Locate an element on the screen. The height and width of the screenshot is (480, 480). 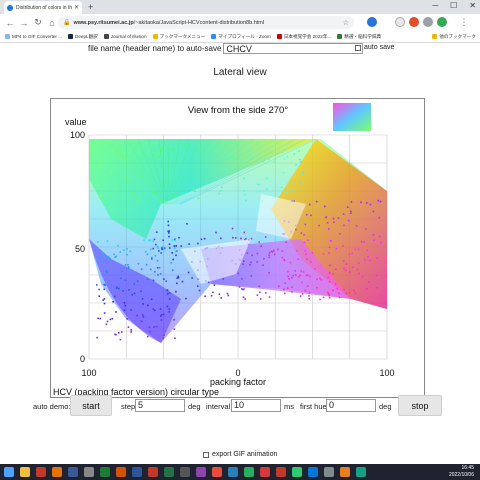
browser-tab: Distribution of colors in the HCV ✕ is located at coordinates (43, 7).